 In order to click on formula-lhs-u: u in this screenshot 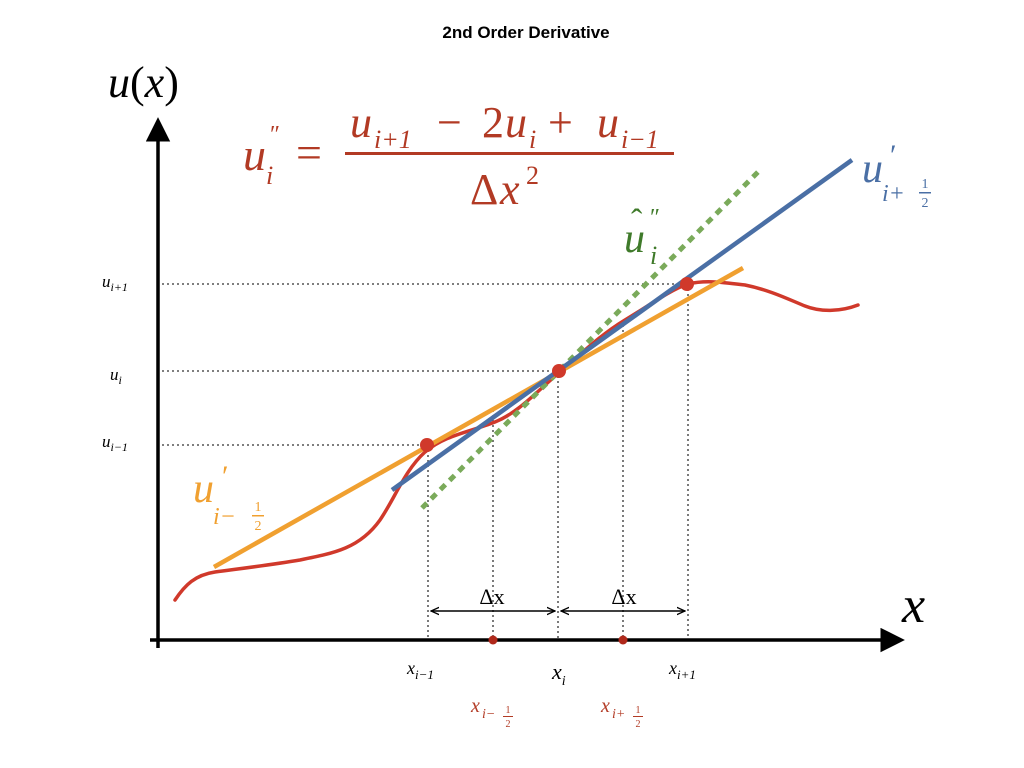, I will do `click(254, 154)`.